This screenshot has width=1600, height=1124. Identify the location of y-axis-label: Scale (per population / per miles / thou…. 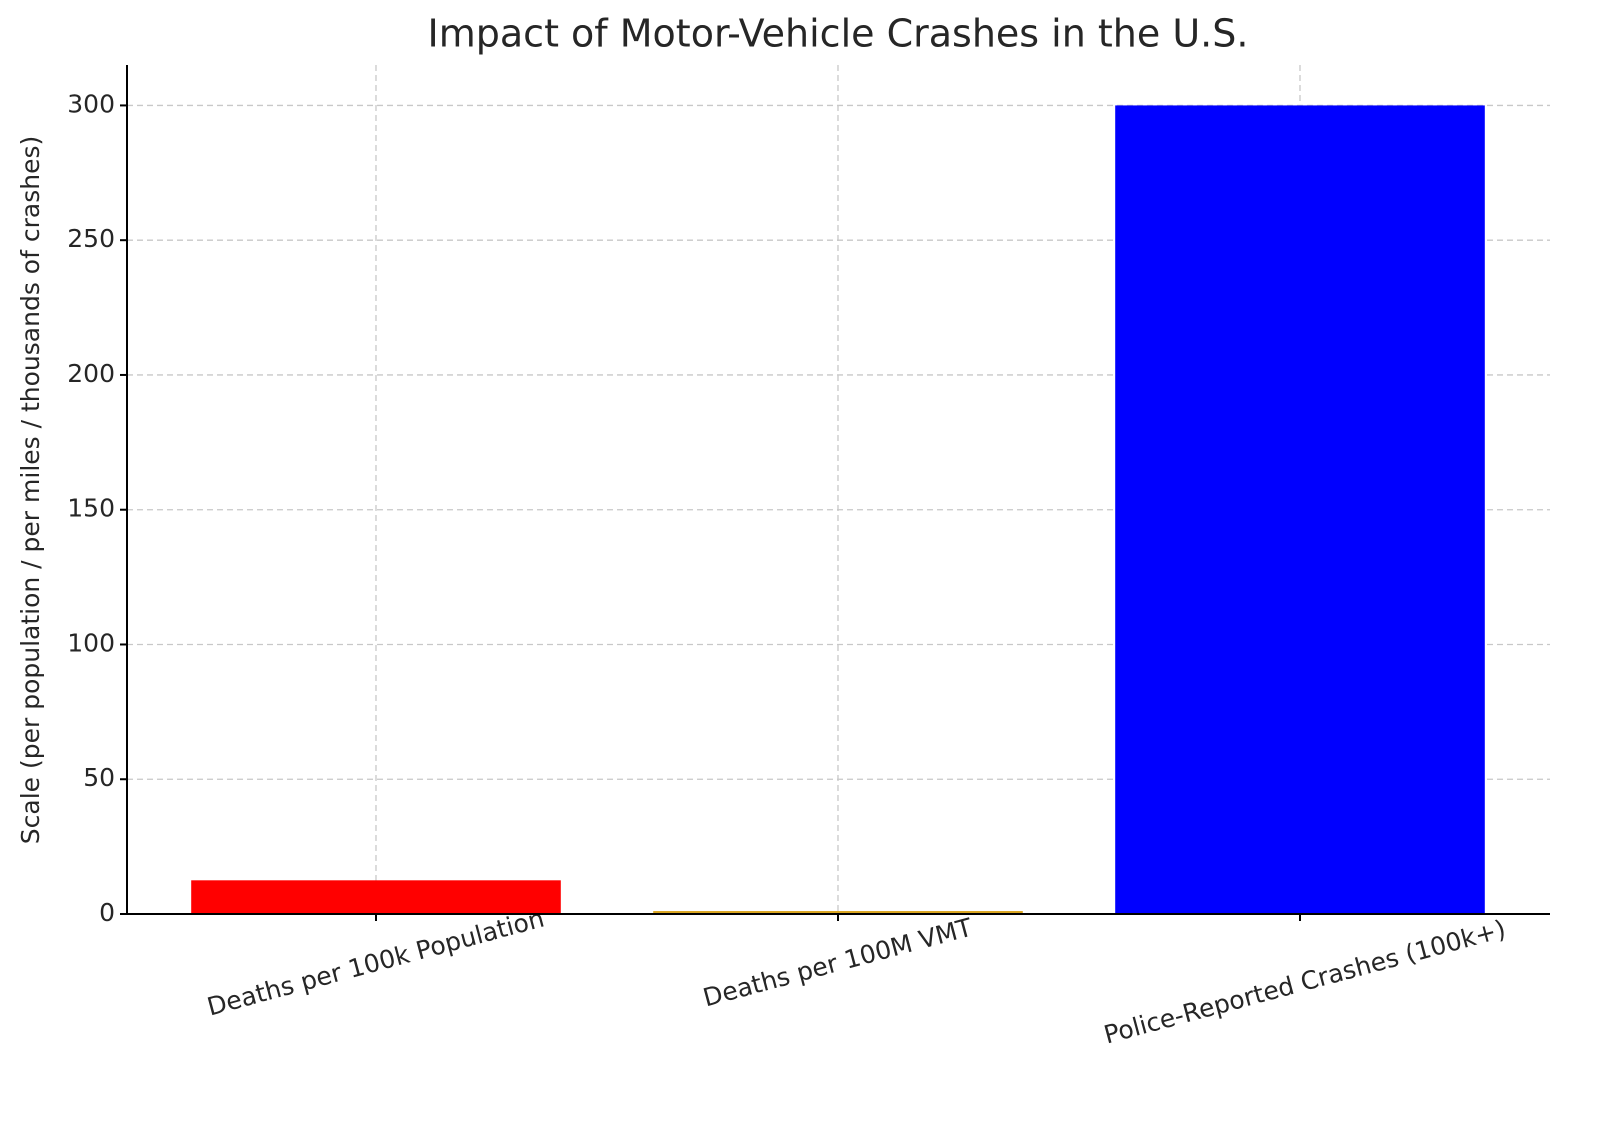
(30, 490).